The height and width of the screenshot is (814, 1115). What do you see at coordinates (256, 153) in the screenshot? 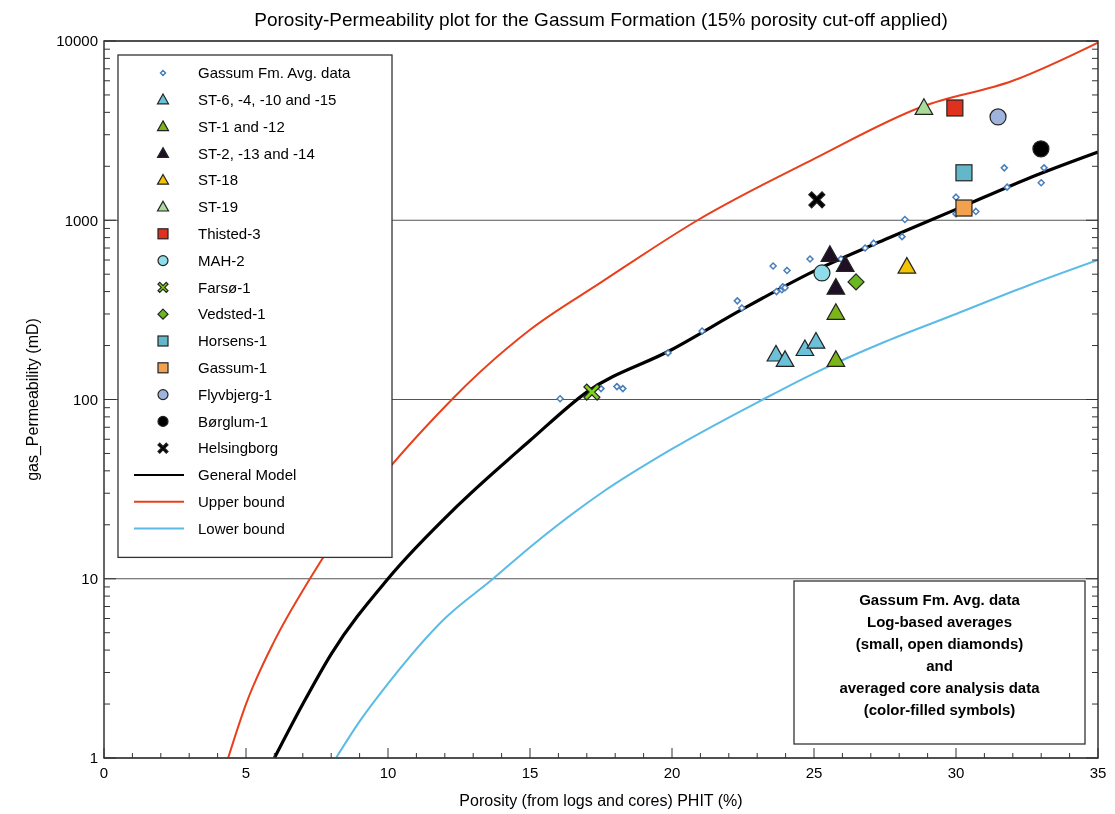
I see `legend-label: ST-2, -13 and -14` at bounding box center [256, 153].